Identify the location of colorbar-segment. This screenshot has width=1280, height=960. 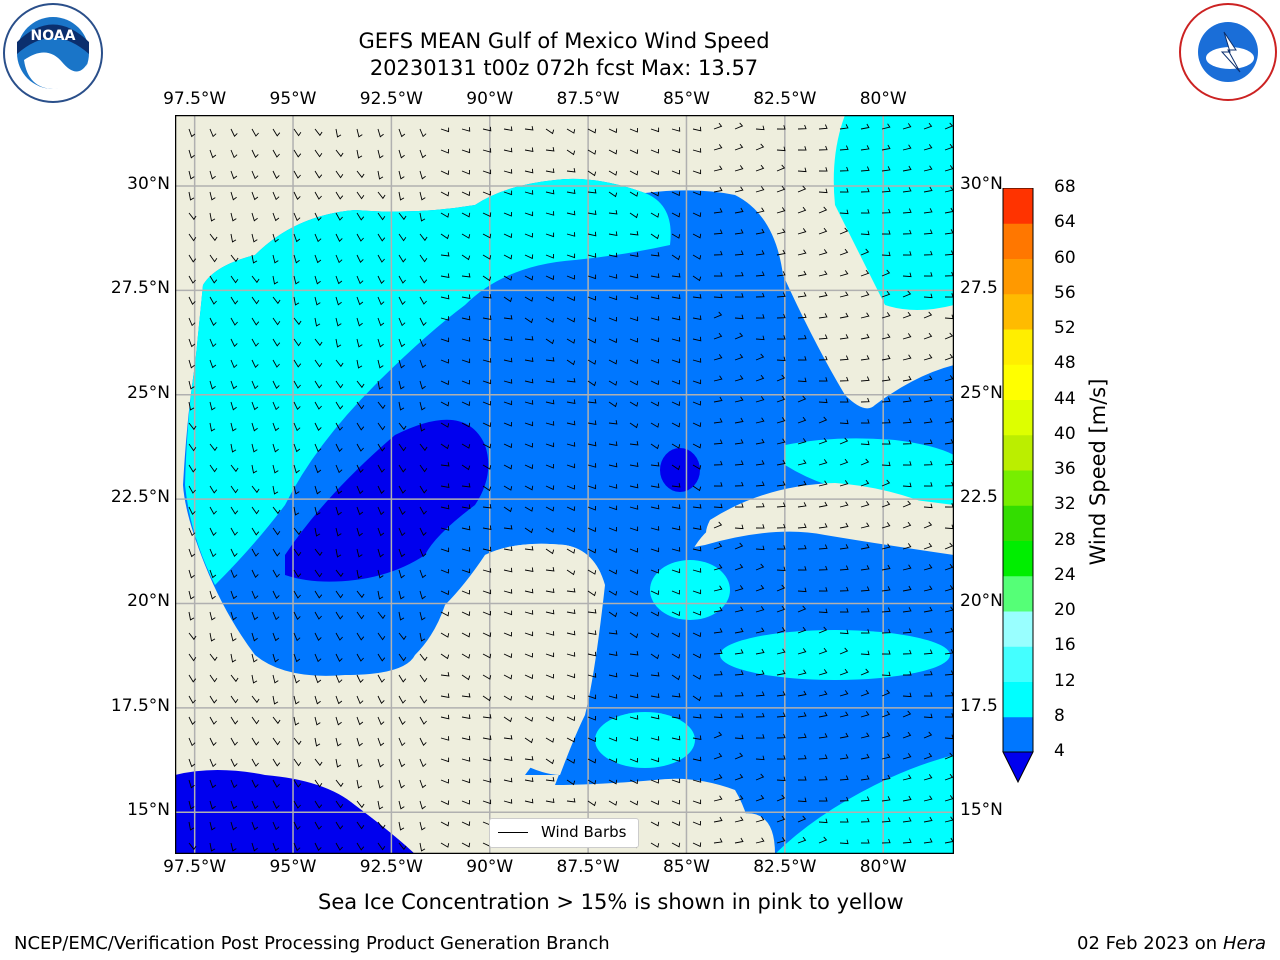
(1018, 382).